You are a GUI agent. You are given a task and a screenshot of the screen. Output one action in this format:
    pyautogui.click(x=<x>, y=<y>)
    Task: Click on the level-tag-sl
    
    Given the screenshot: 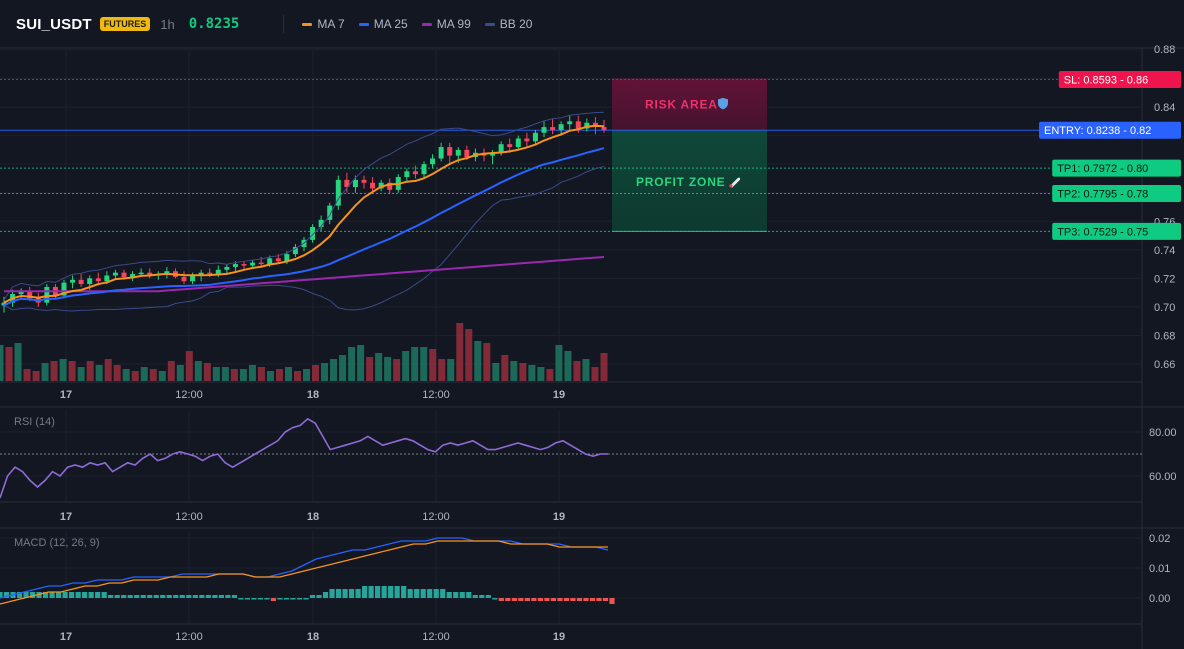 What is the action you would take?
    pyautogui.click(x=1119, y=80)
    